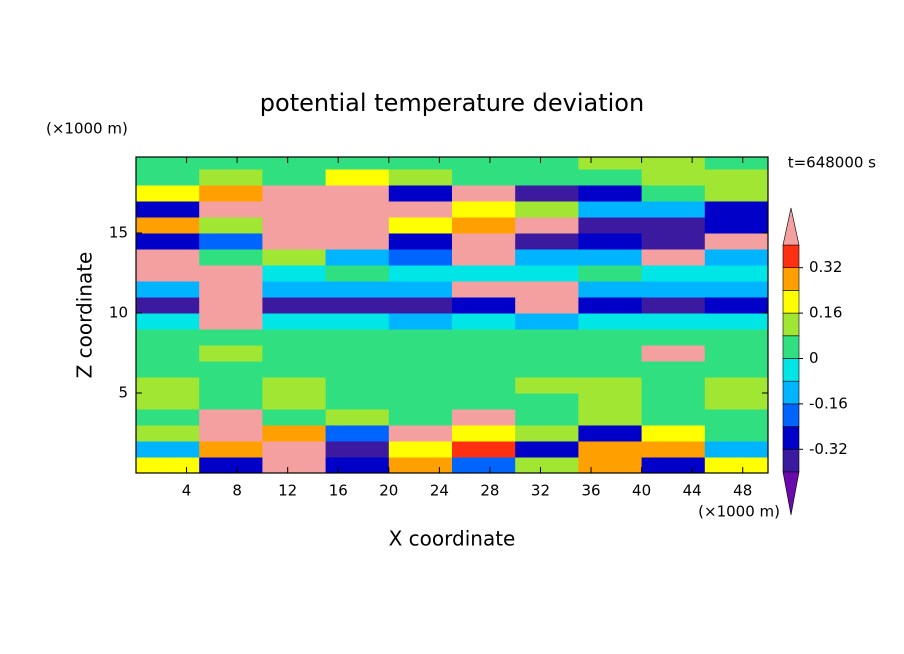 This screenshot has width=904, height=654. Describe the element at coordinates (540, 491) in the screenshot. I see `x-tick-label: 32` at that location.